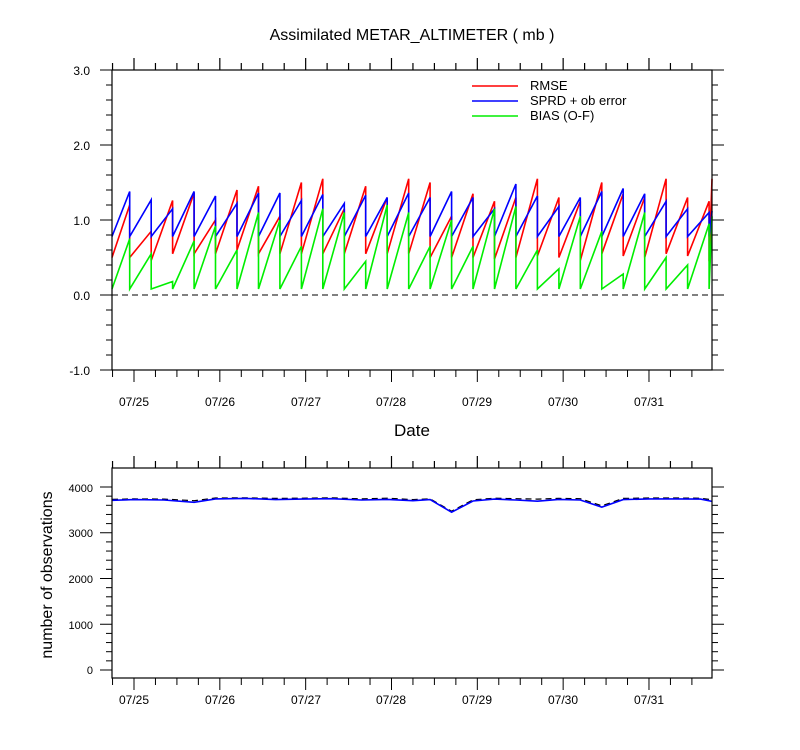  I want to click on y-tick-label: 0, so click(90, 671).